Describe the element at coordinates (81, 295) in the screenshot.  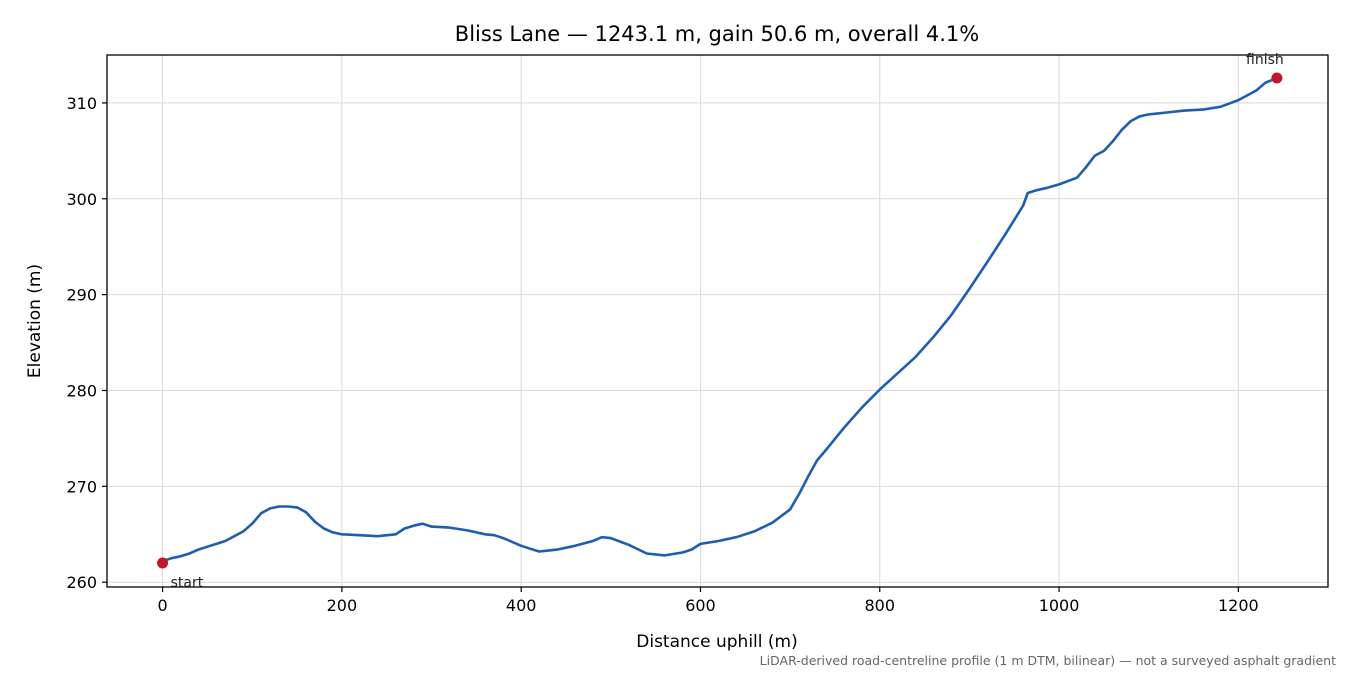
I see `y-tick-label: 290` at that location.